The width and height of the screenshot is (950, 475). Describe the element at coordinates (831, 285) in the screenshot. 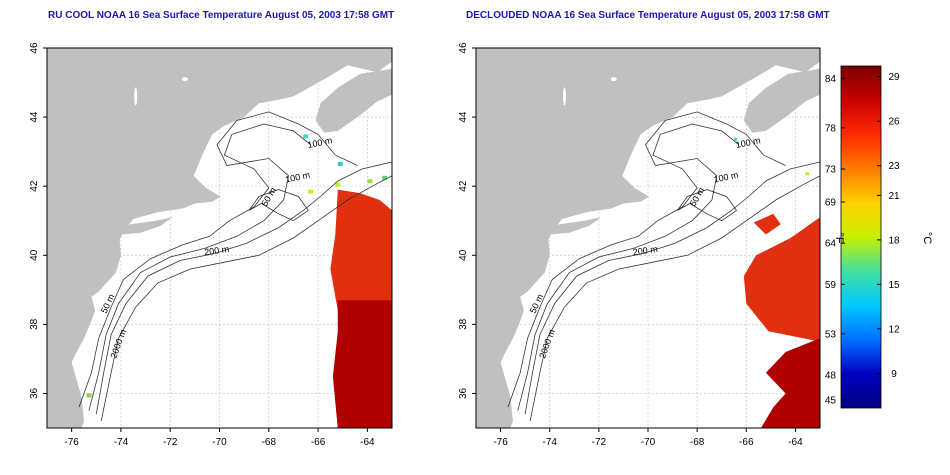

I see `colorbar-label-f: 59` at that location.